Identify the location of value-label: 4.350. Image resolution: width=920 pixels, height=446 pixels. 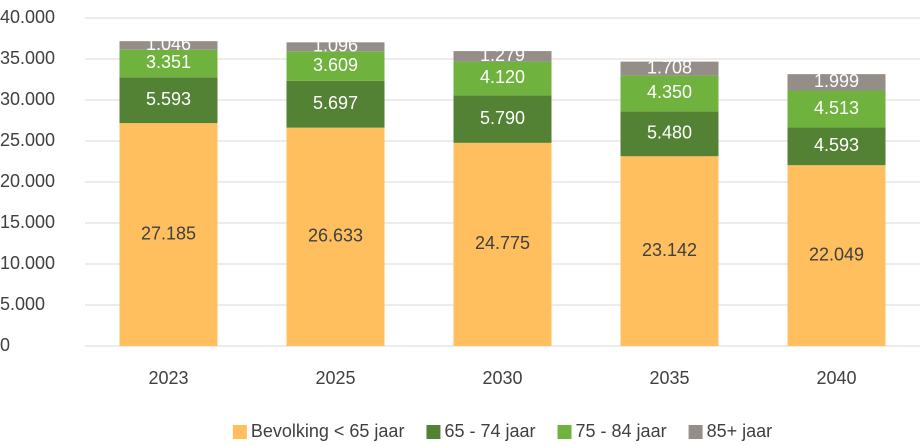
(669, 92).